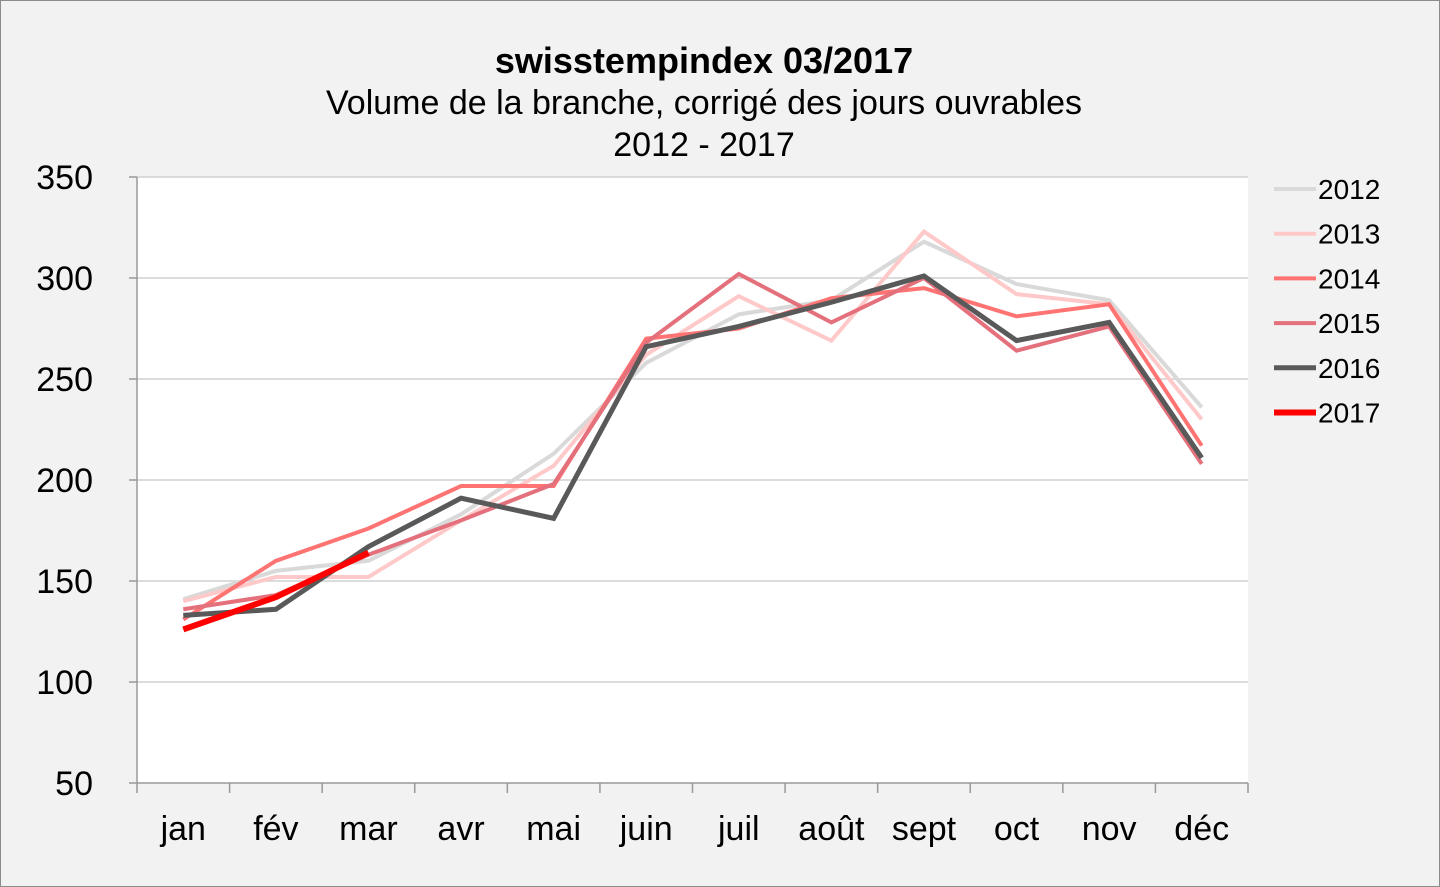 The width and height of the screenshot is (1440, 887). What do you see at coordinates (64, 380) in the screenshot?
I see `y-tick-label: 250` at bounding box center [64, 380].